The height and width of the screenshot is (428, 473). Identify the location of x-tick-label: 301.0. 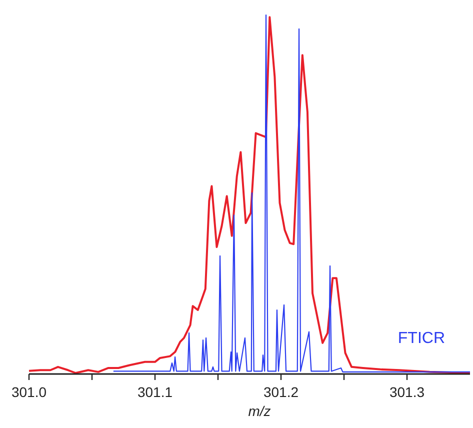
(29, 392).